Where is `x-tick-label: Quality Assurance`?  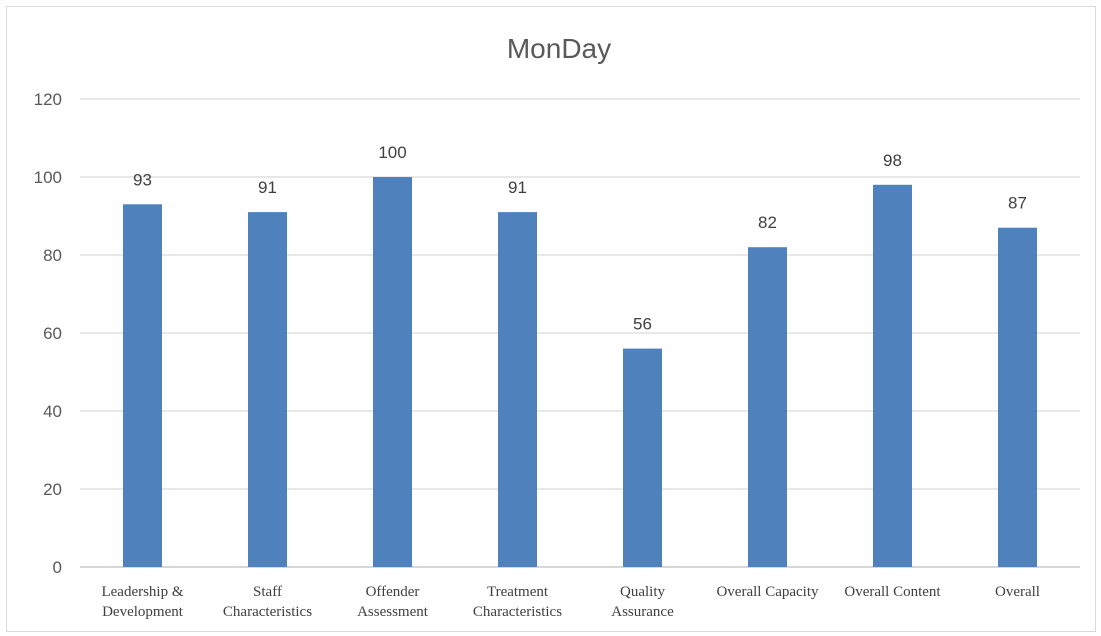 x-tick-label: Quality Assurance is located at coordinates (642, 602).